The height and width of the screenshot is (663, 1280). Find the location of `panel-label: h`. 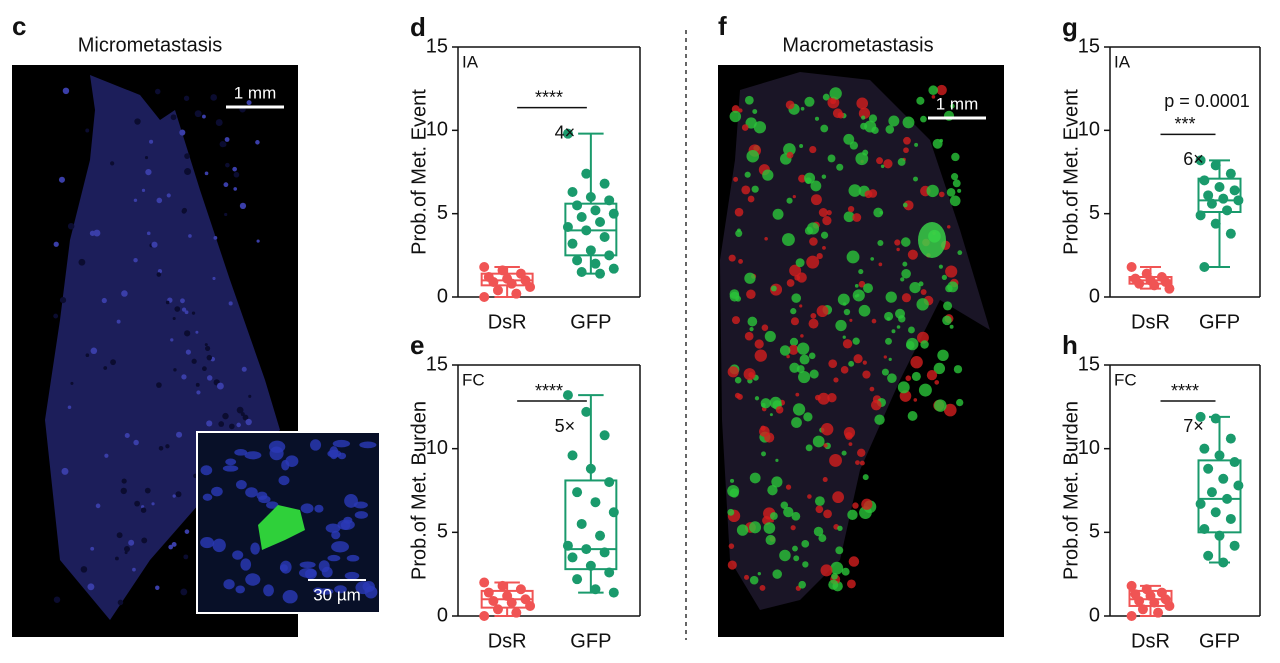

panel-label: h is located at coordinates (1070, 345).